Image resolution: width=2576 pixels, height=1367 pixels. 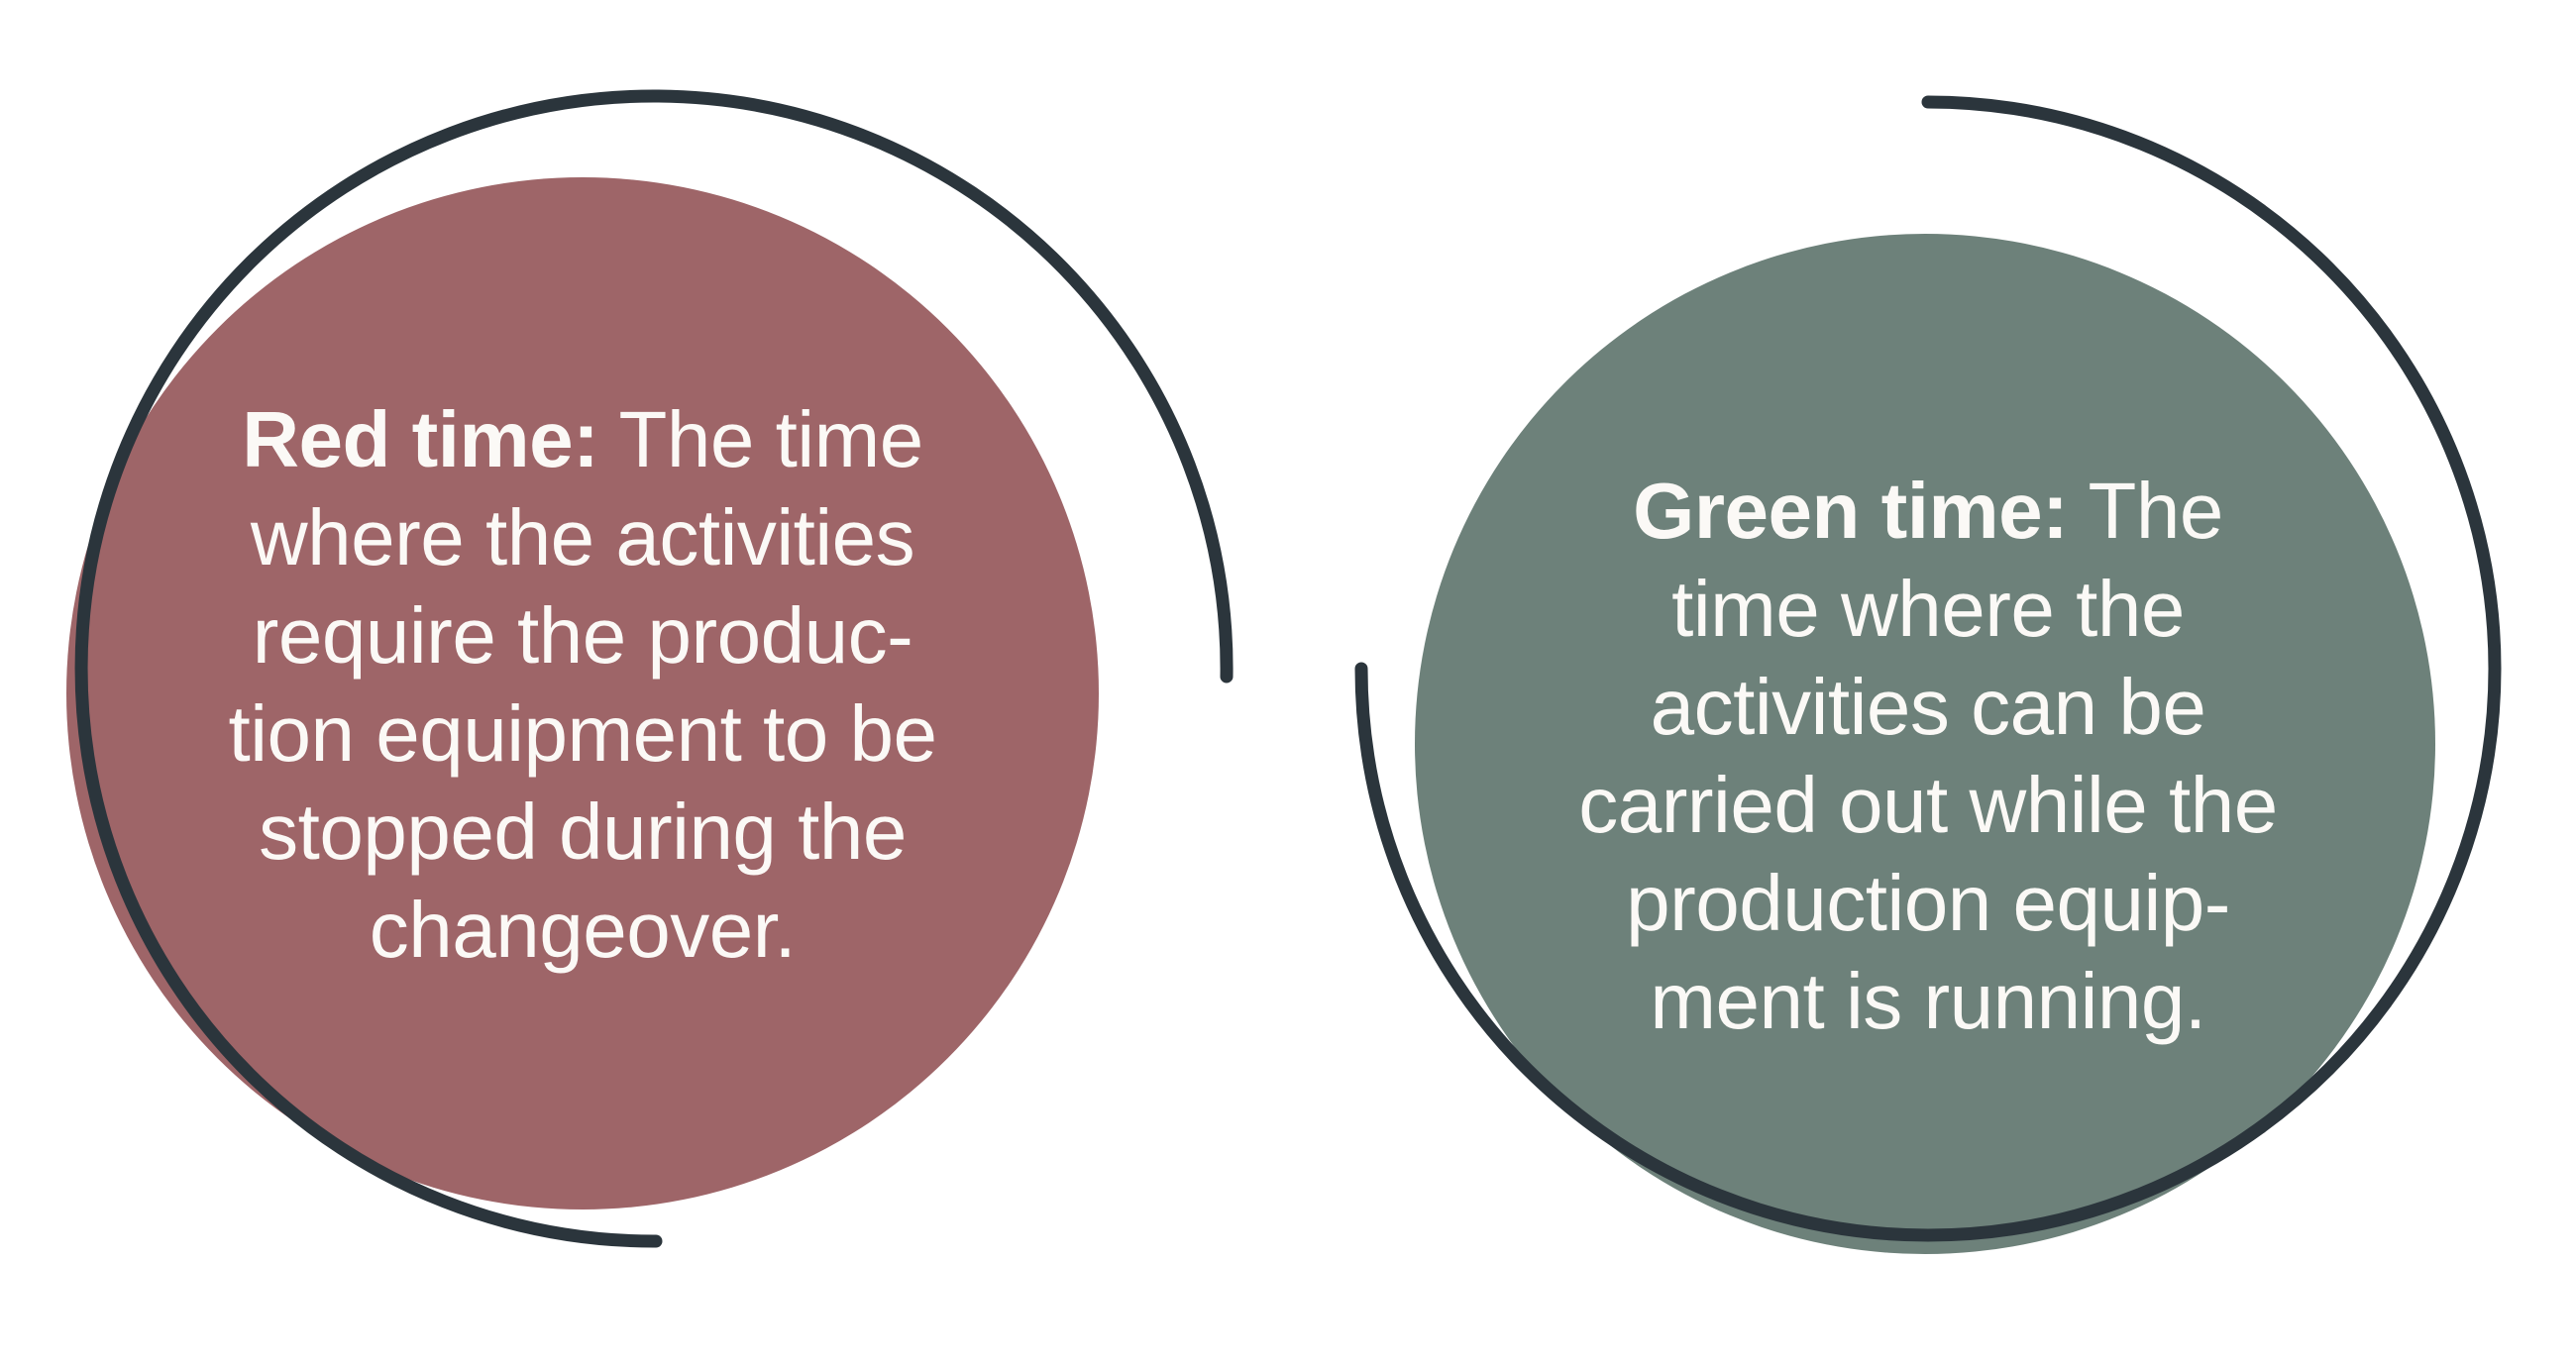 What do you see at coordinates (1928, 1001) in the screenshot?
I see `text-line: ment is running.` at bounding box center [1928, 1001].